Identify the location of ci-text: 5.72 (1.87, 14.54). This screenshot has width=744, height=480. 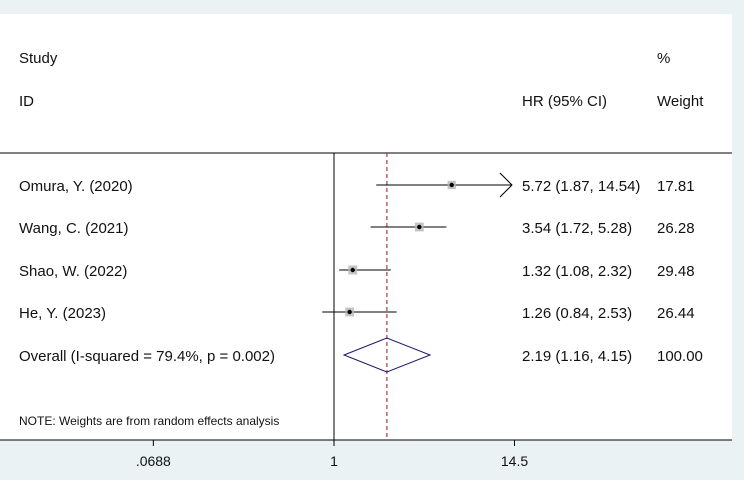
(581, 186).